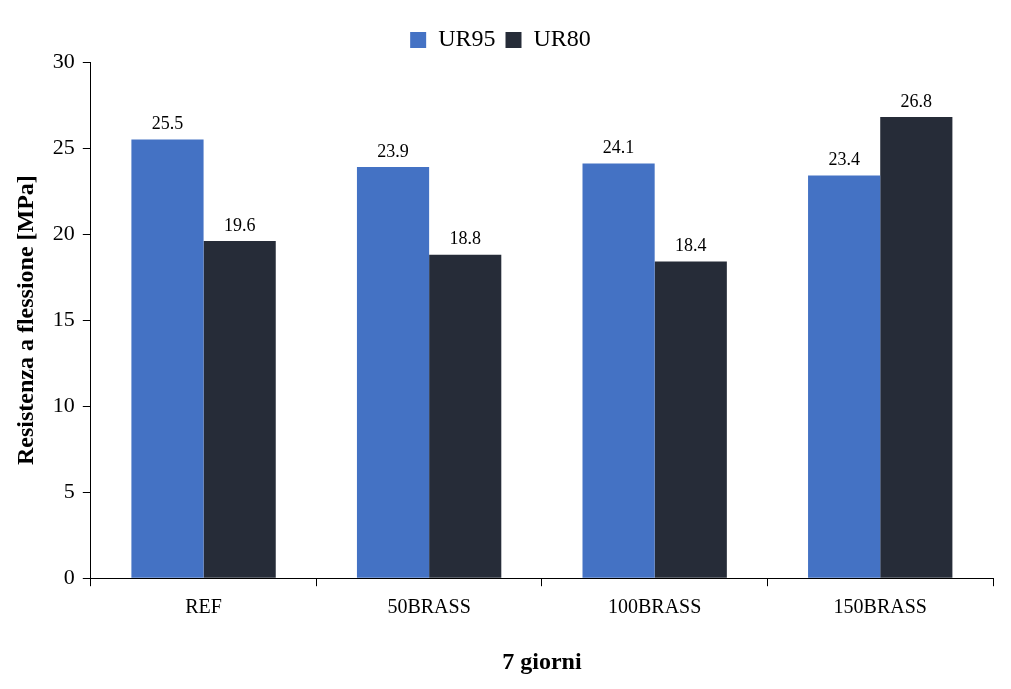  I want to click on x-tick-label: REF, so click(203, 606).